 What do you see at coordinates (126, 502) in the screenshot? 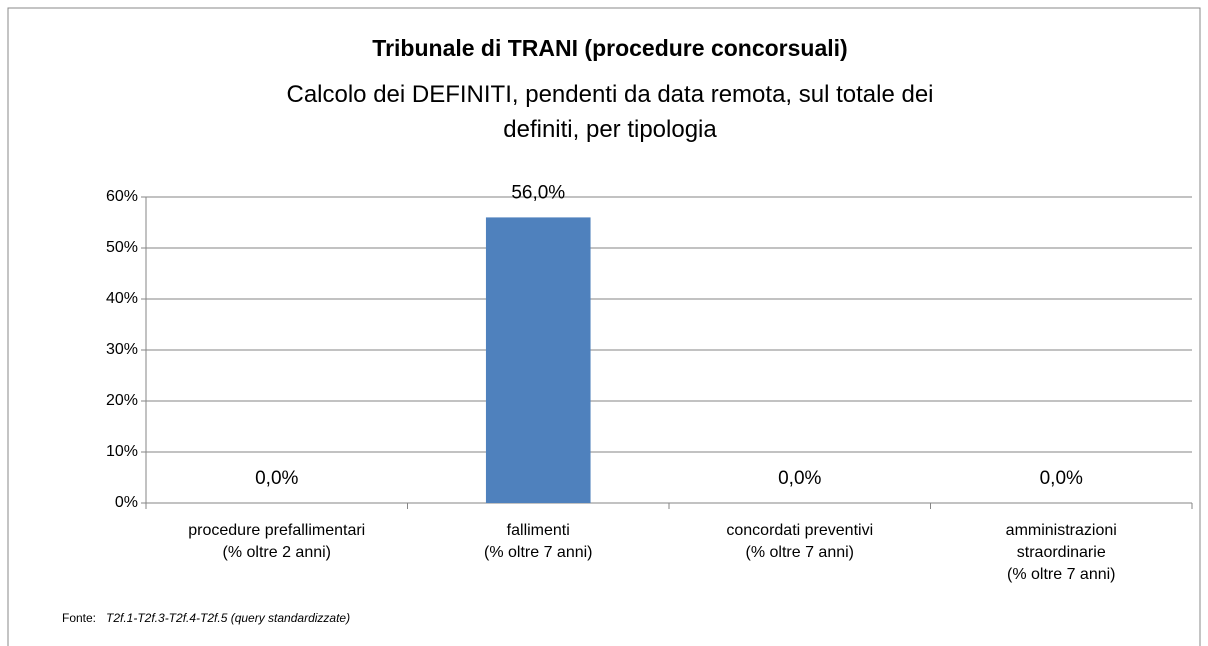
I see `y-tick-label: 0%` at bounding box center [126, 502].